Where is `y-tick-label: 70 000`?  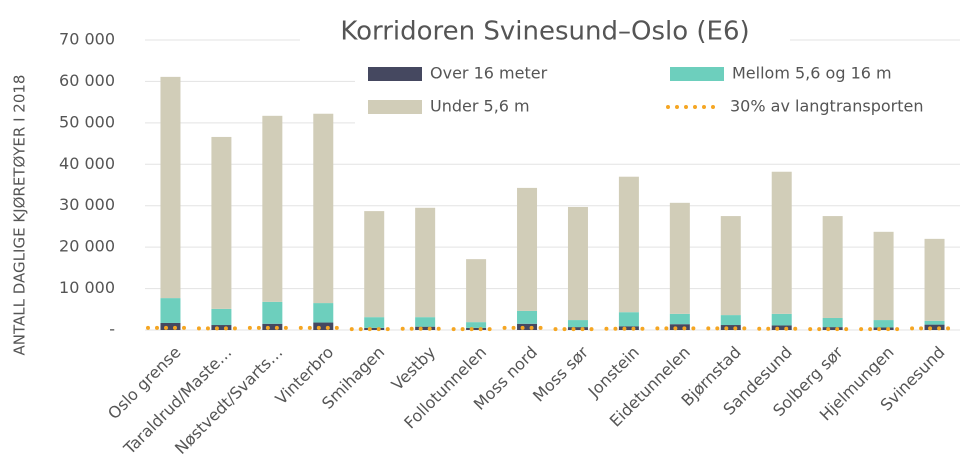 y-tick-label: 70 000 is located at coordinates (87, 39).